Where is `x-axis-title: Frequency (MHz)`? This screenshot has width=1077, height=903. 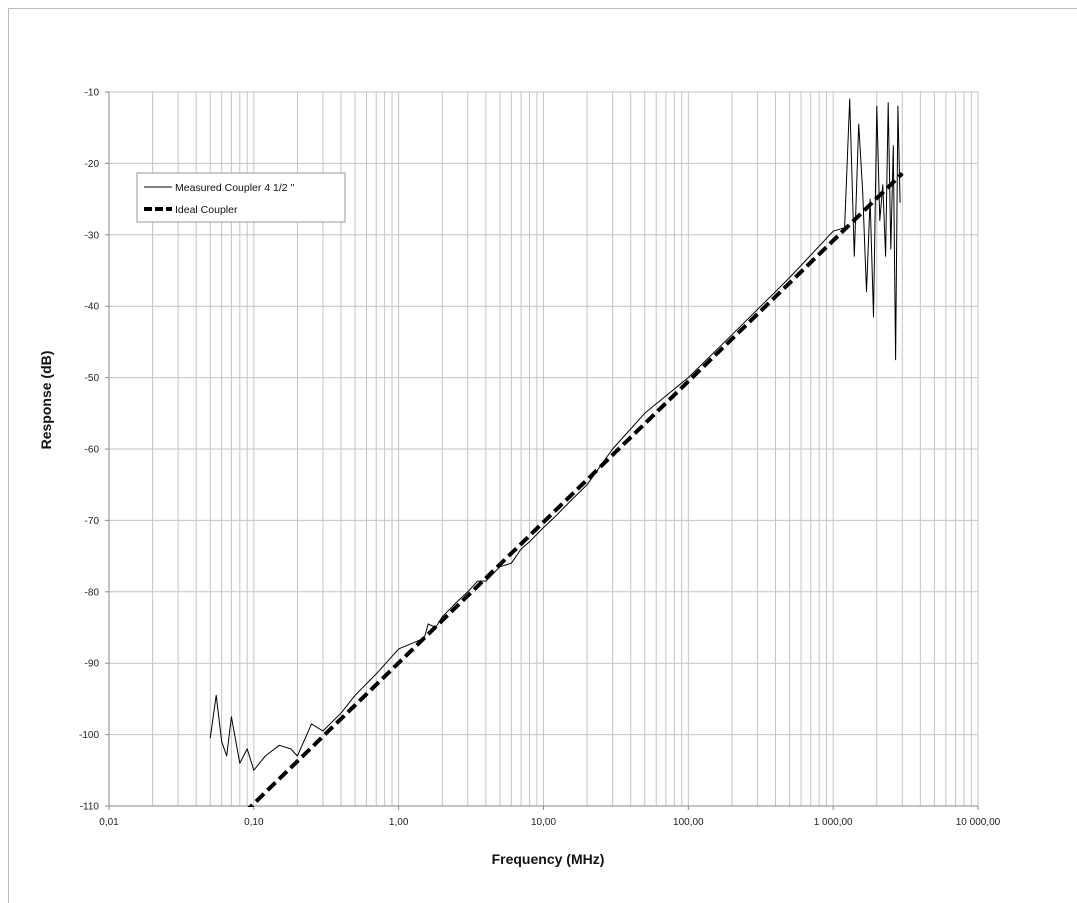 x-axis-title: Frequency (MHz) is located at coordinates (548, 859).